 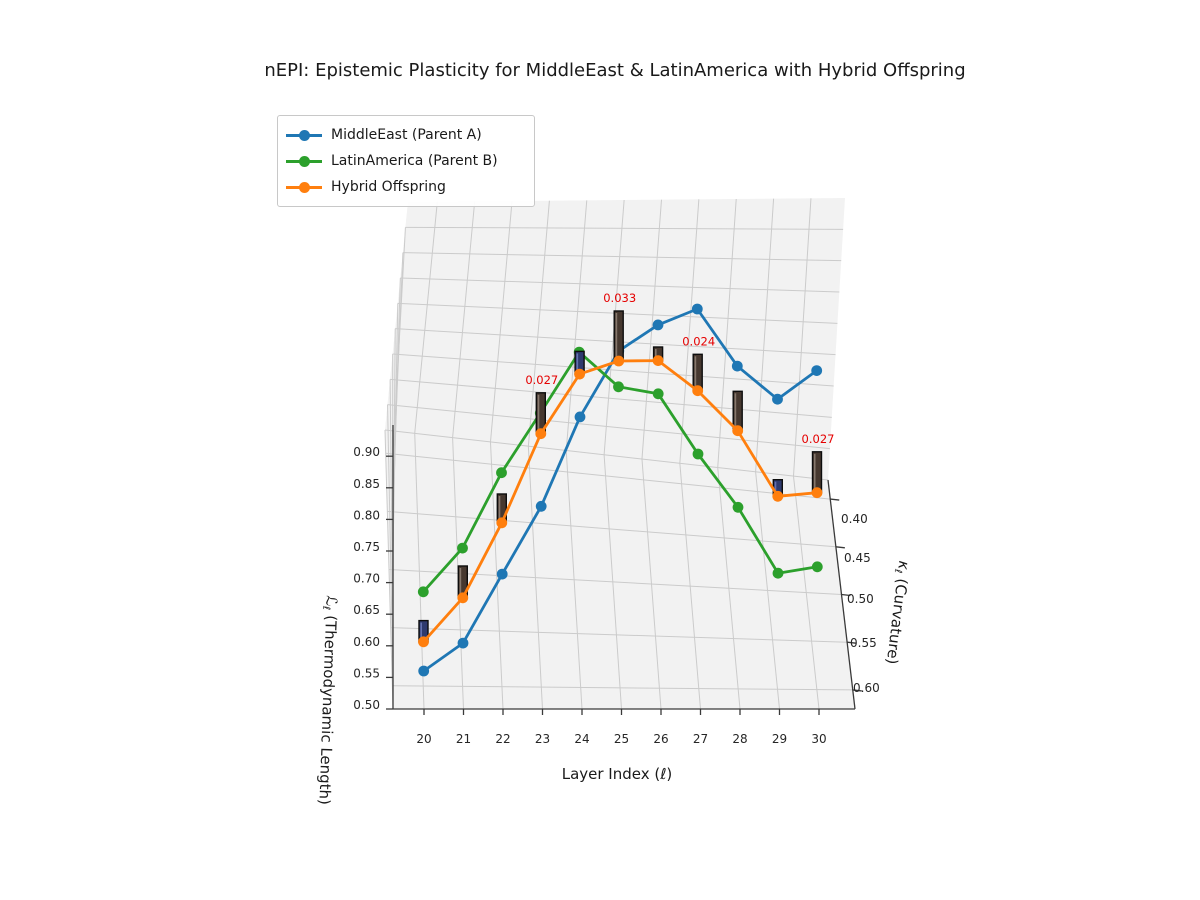 I want to click on x-tick-label: 22, so click(x=502, y=739).